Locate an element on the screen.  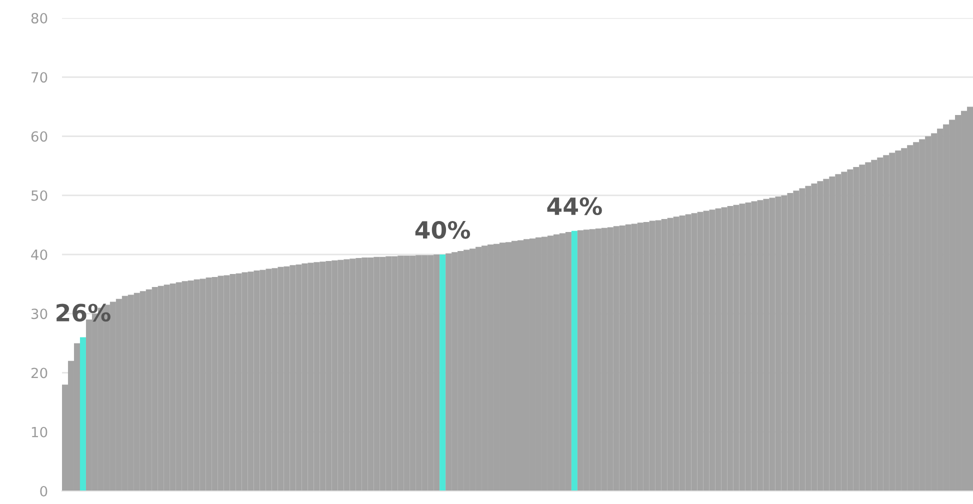
y-tick-label: 50 is located at coordinates (40, 195).